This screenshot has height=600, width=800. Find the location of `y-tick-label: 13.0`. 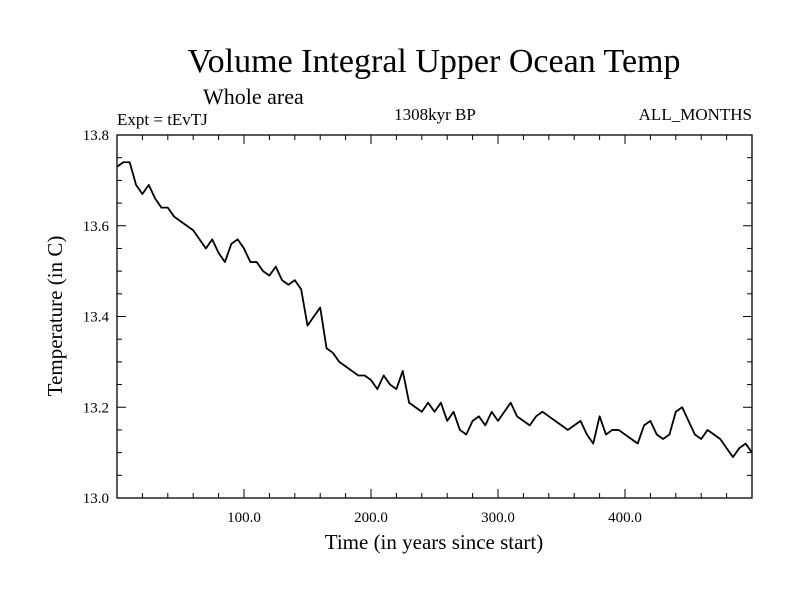

y-tick-label: 13.0 is located at coordinates (96, 499).